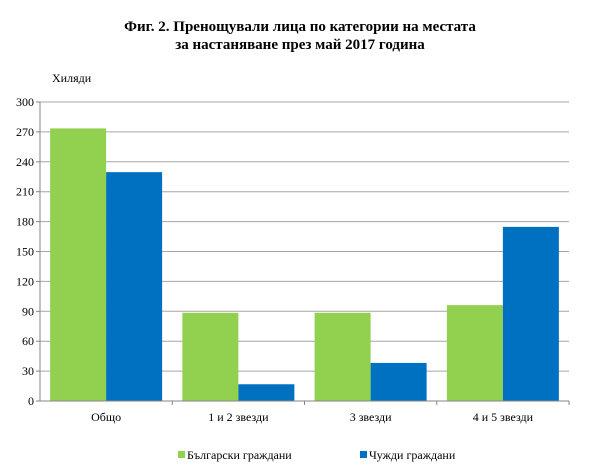 Image resolution: width=600 pixels, height=469 pixels. What do you see at coordinates (25, 132) in the screenshot?
I see `y-tick-label: 270` at bounding box center [25, 132].